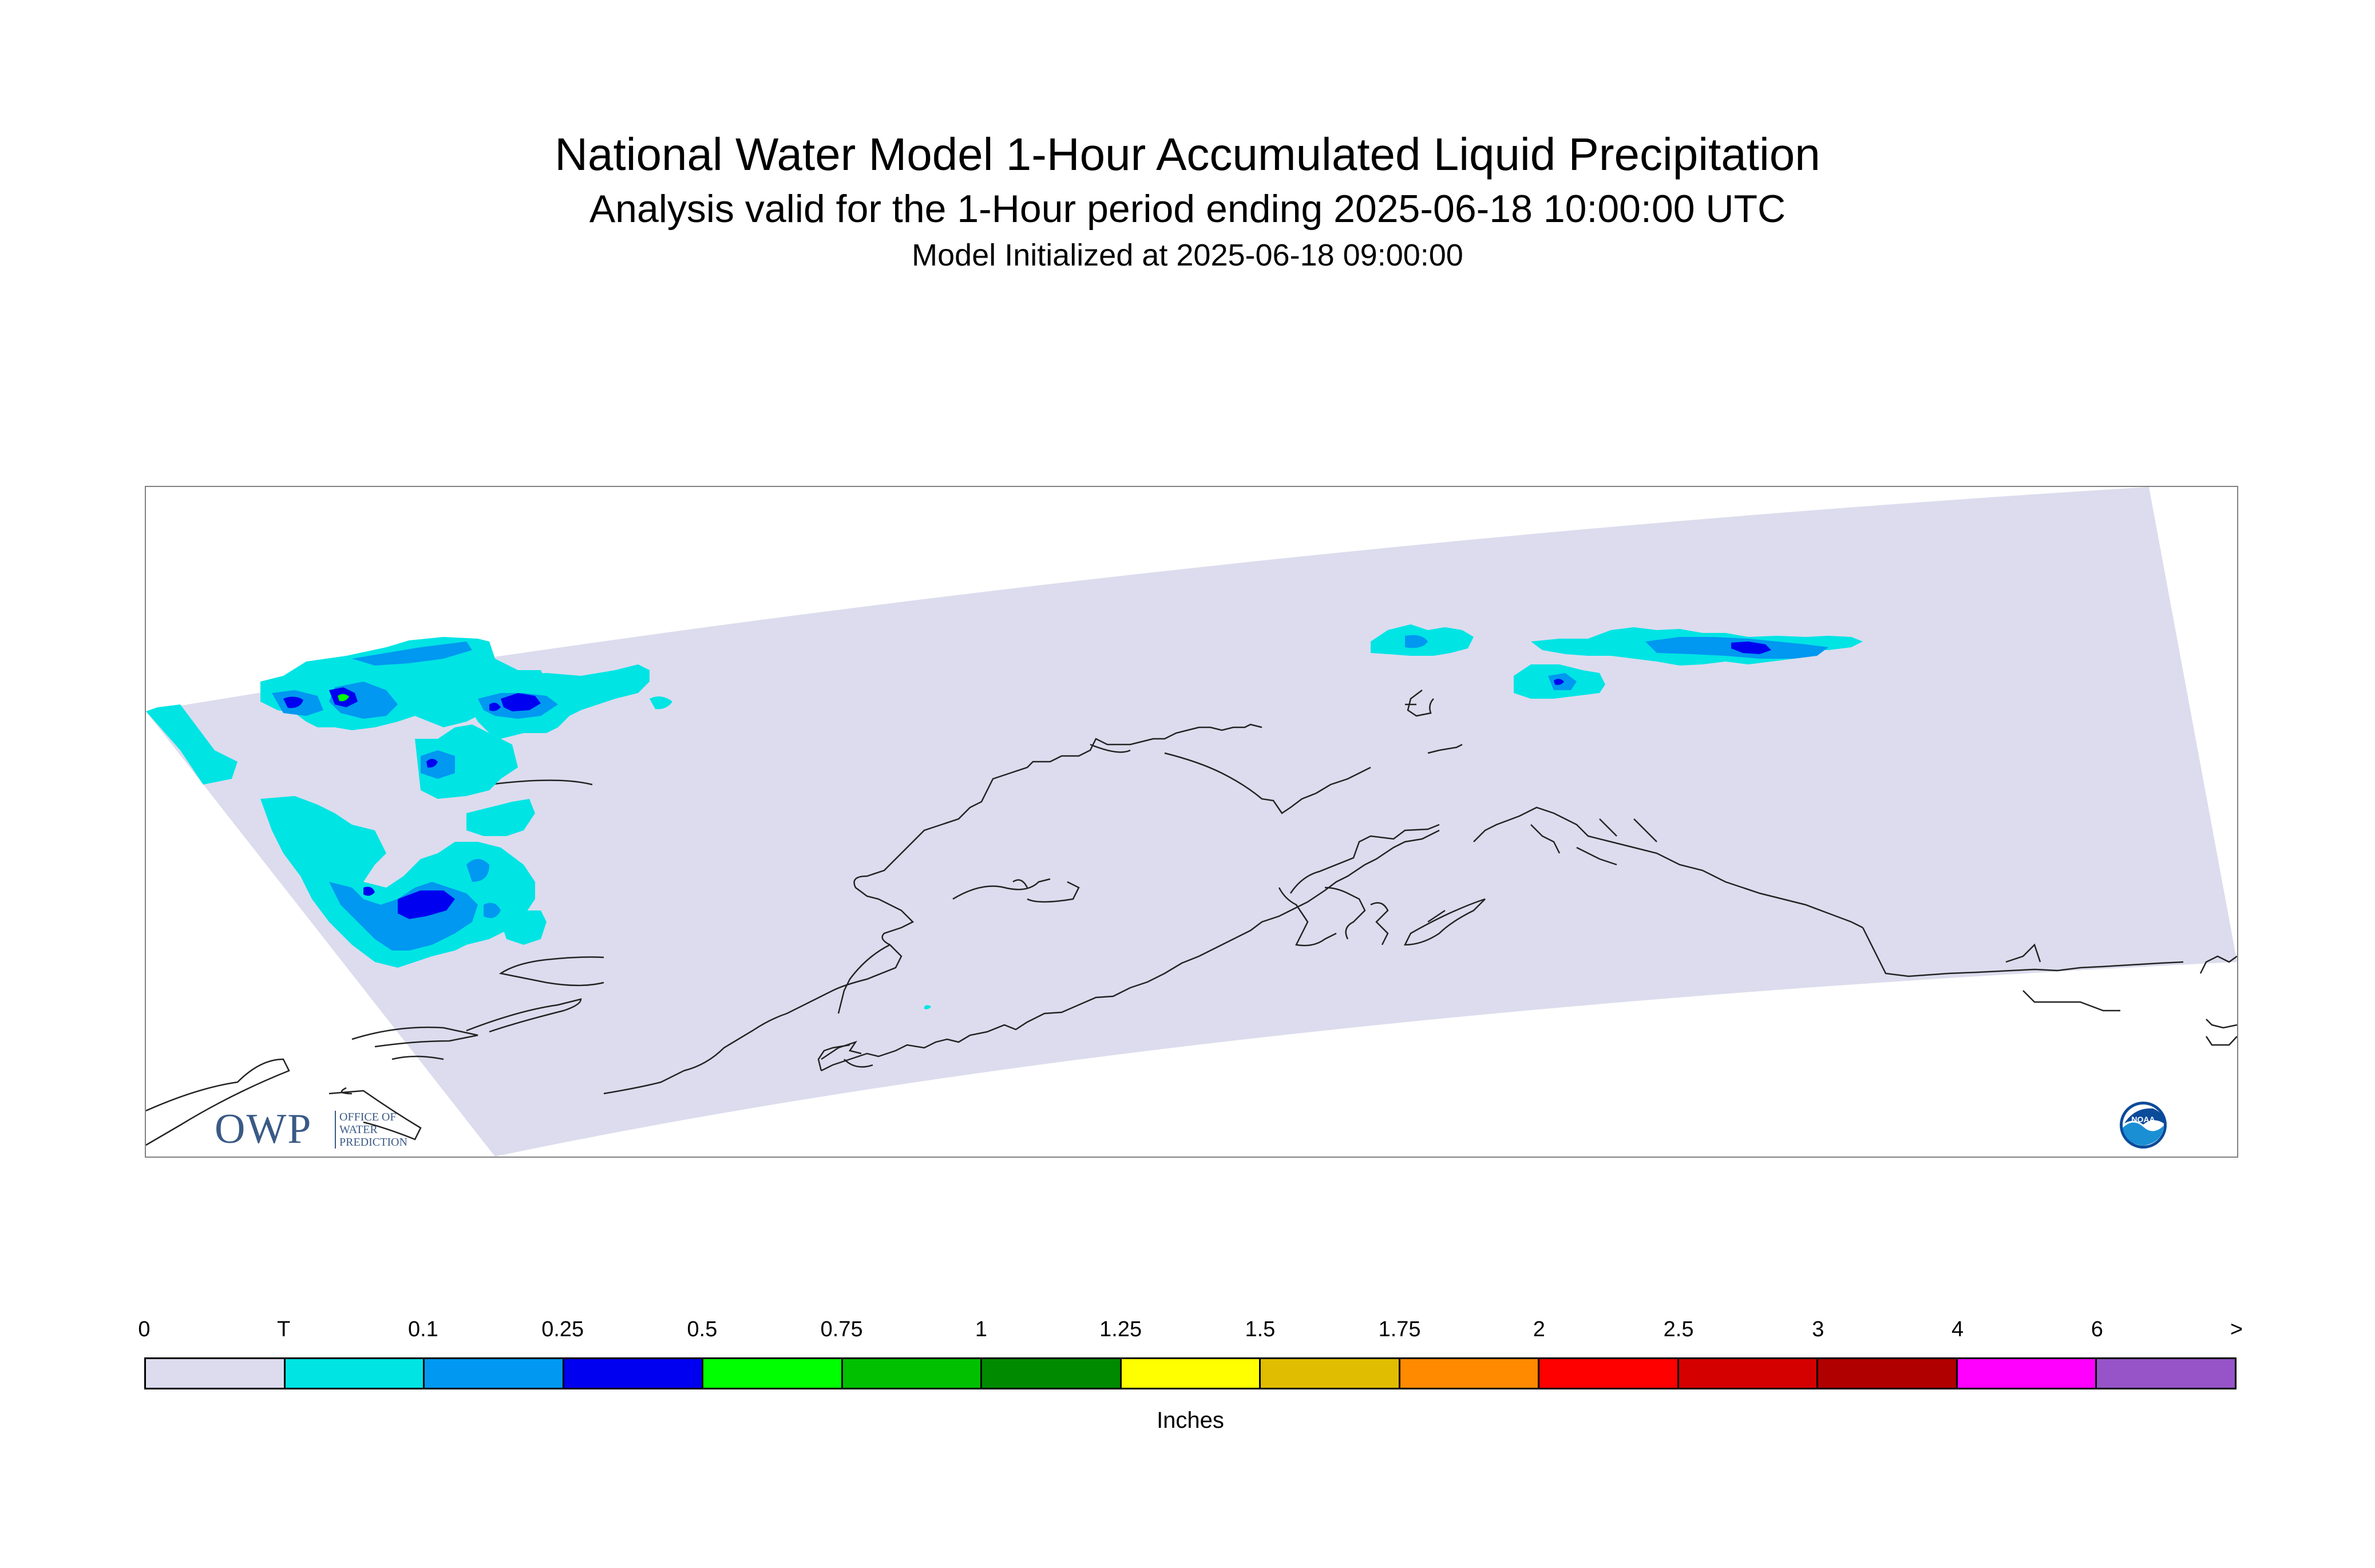 This screenshot has height=1568, width=2375. I want to click on owp-logo: OWP OFFICE OF WATER PREDICTION, so click(323, 1129).